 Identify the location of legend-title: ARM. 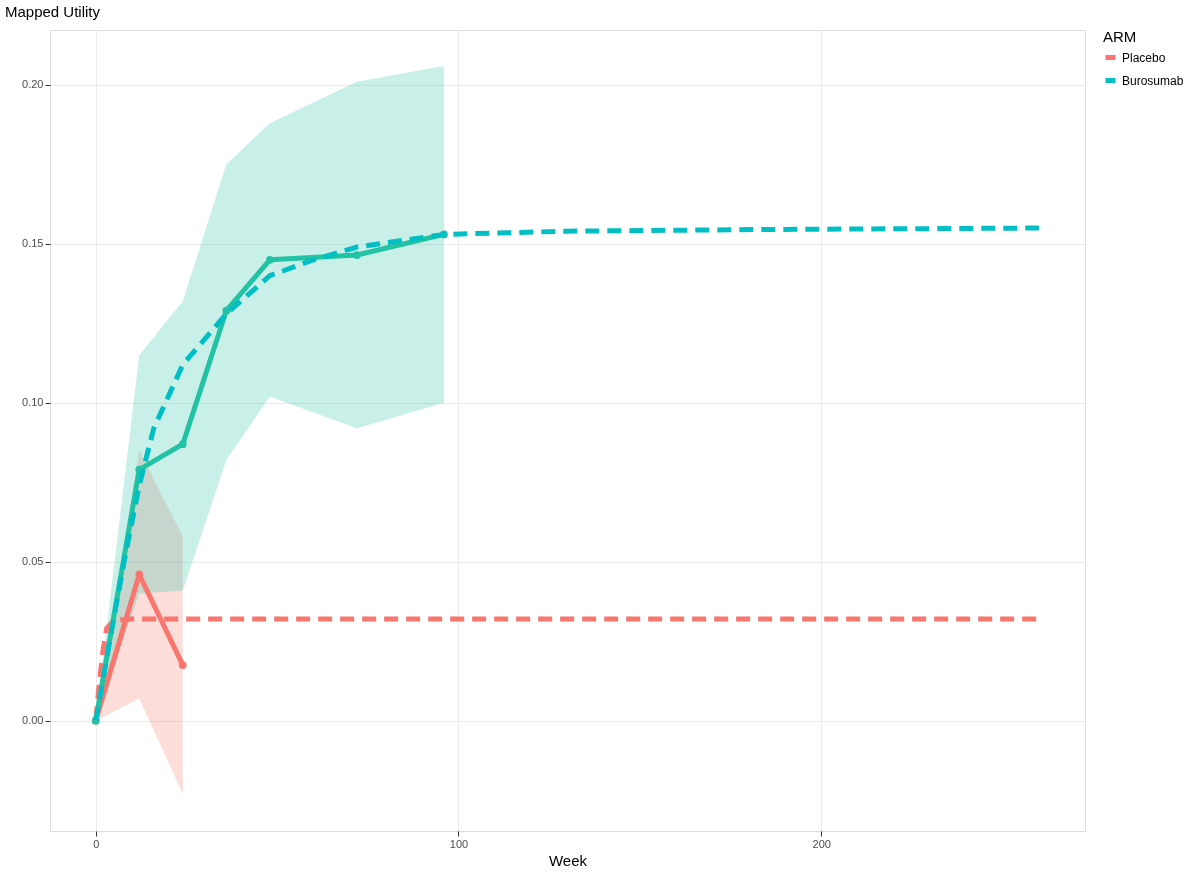
(1120, 36).